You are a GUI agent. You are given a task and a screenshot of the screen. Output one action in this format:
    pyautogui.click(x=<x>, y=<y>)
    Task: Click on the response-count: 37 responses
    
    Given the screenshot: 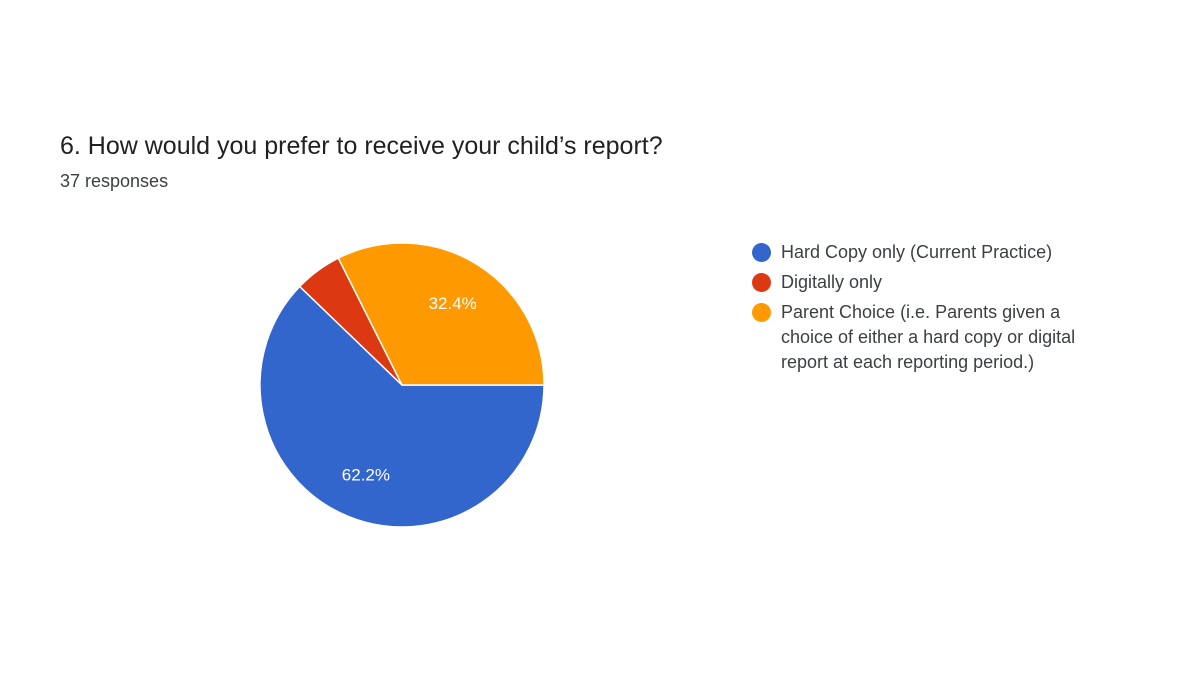 What is the action you would take?
    pyautogui.click(x=114, y=181)
    